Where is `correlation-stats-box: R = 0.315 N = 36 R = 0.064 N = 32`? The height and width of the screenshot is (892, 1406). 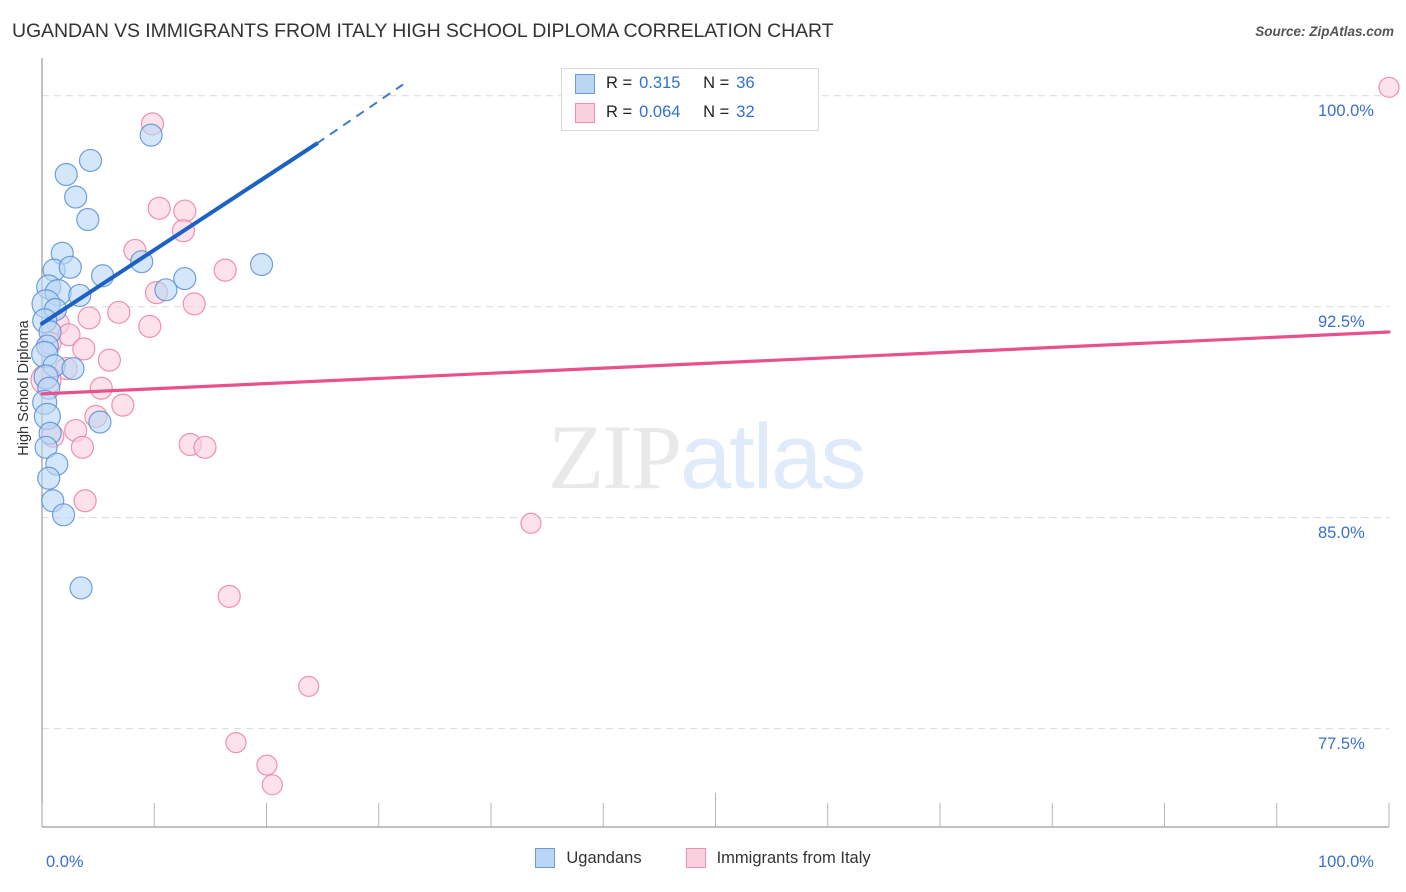 correlation-stats-box: R = 0.315 N = 36 R = 0.064 N = 32 is located at coordinates (690, 99).